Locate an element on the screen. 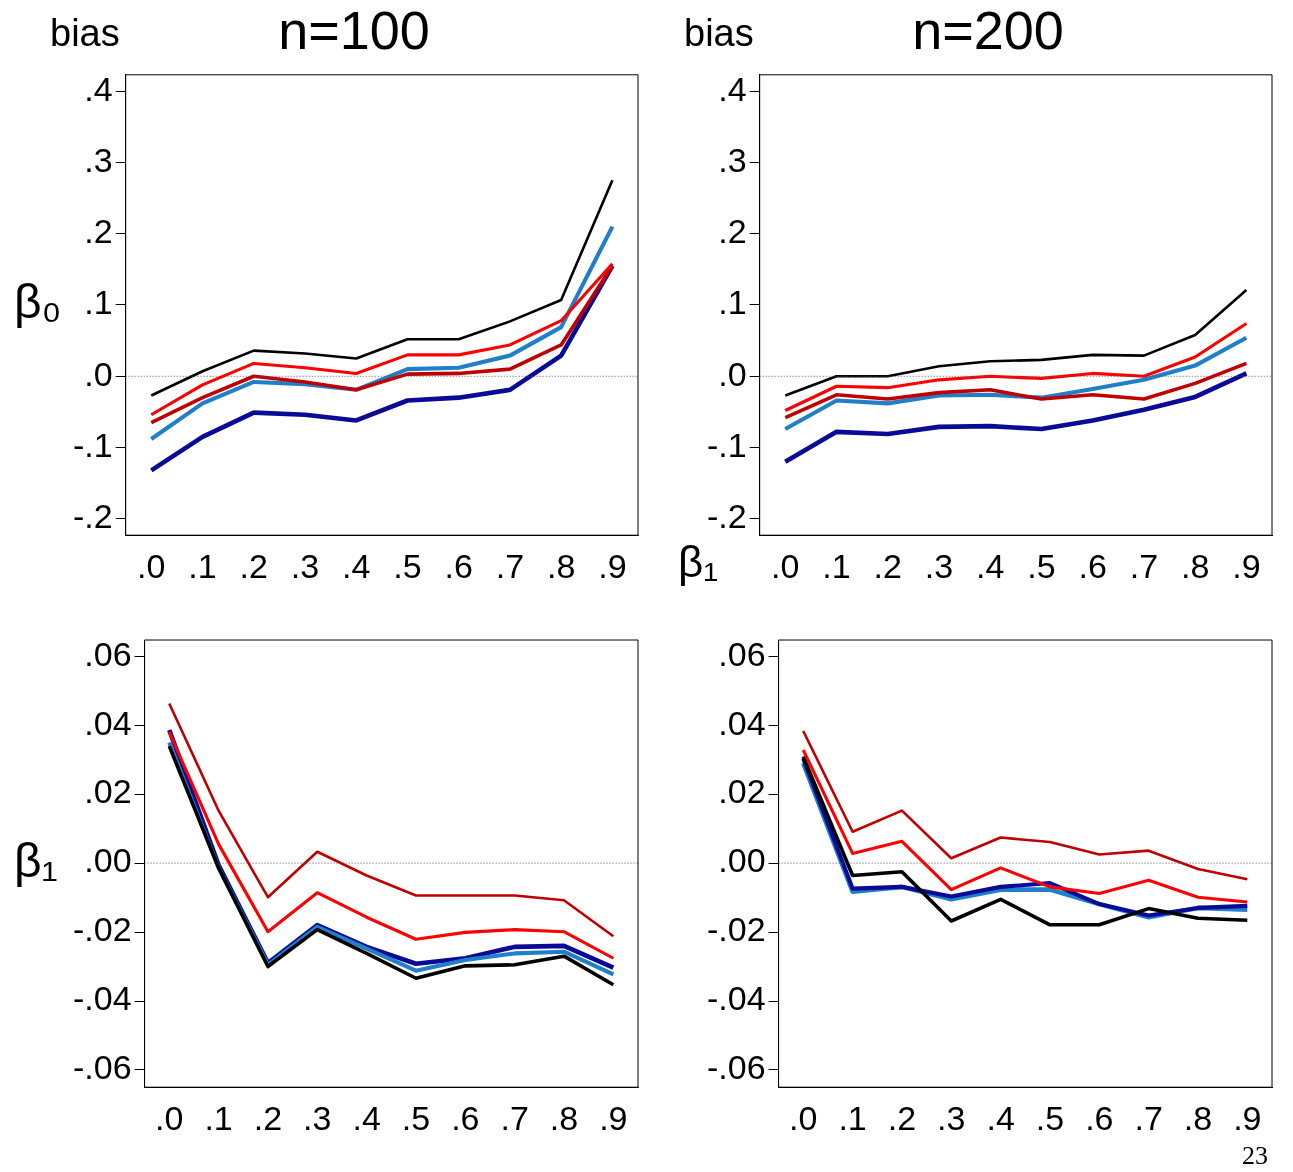  text: 23 is located at coordinates (1255, 1155).